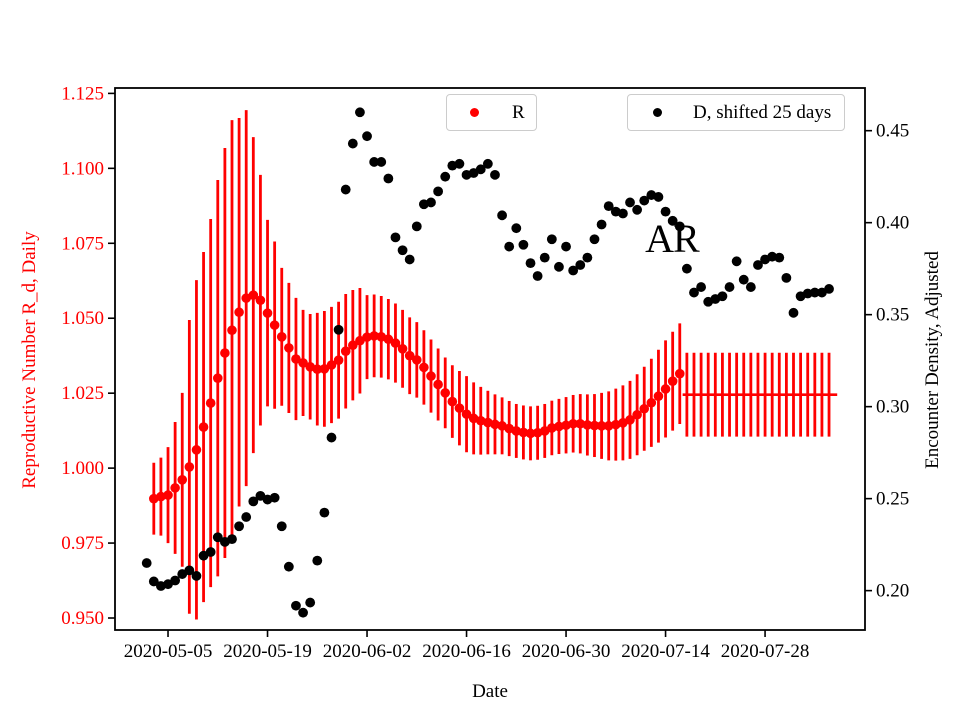 The height and width of the screenshot is (720, 960). I want to click on legend-d-dot-icon, so click(657, 112).